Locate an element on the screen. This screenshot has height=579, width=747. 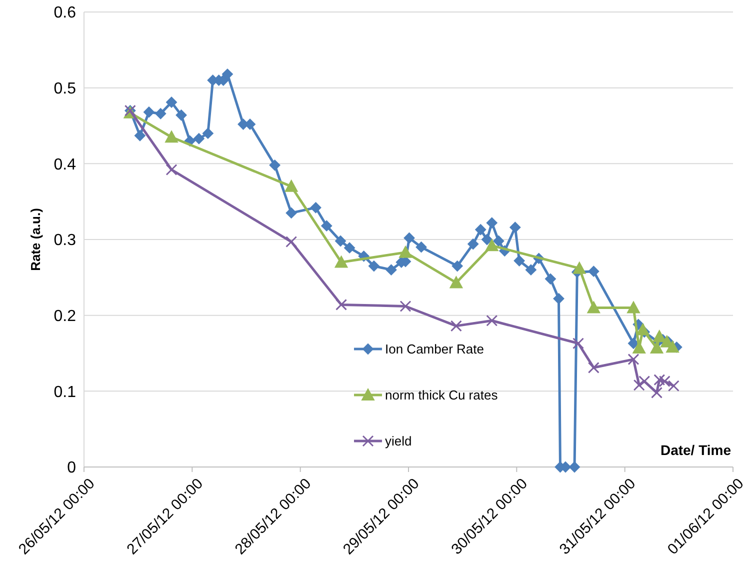
y-tick-label: 0.5 is located at coordinates (65, 89).